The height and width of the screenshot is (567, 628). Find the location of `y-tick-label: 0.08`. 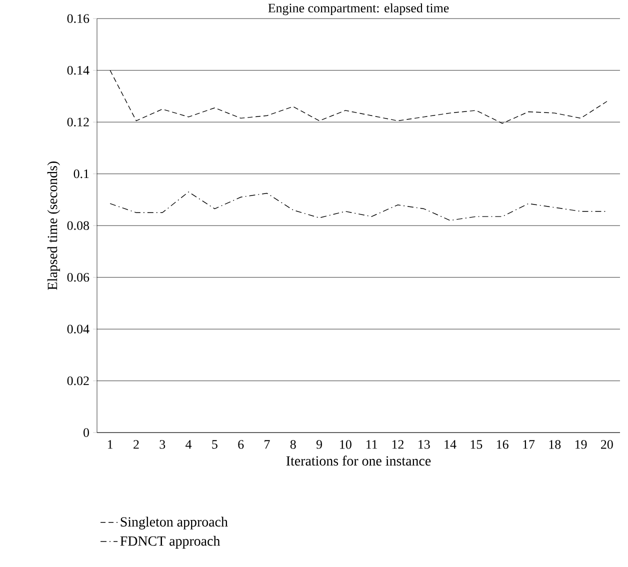

y-tick-label: 0.08 is located at coordinates (78, 225).